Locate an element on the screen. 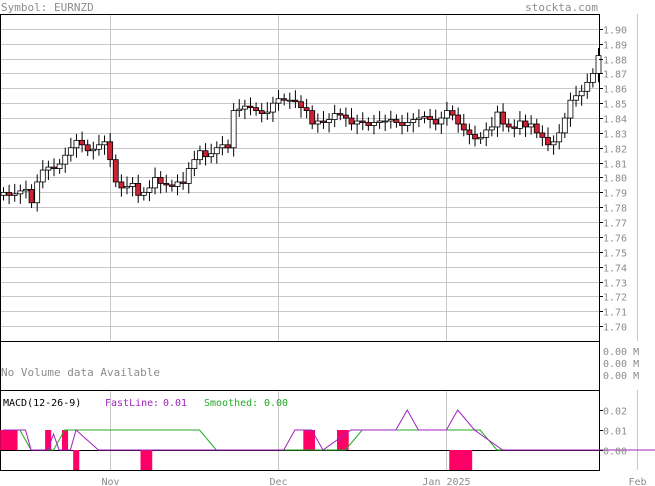  fastline-legend-value: 0.01 is located at coordinates (175, 403).